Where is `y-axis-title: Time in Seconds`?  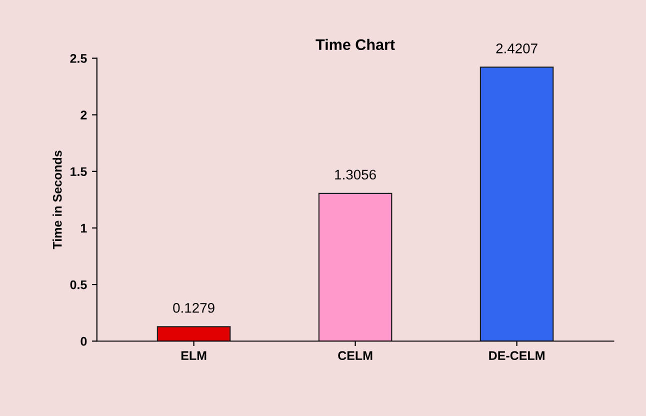
y-axis-title: Time in Seconds is located at coordinates (57, 200).